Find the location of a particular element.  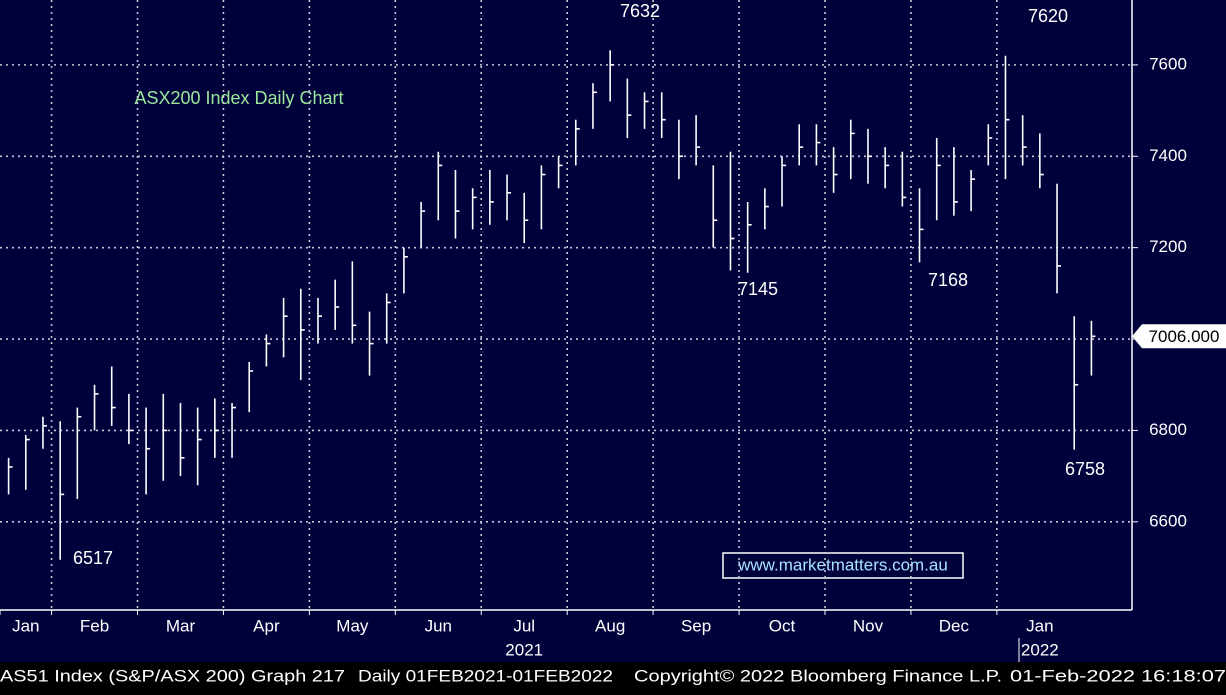

footer-text: Copyright© 2022 Bloomberg Finance L.P. is located at coordinates (818, 675).